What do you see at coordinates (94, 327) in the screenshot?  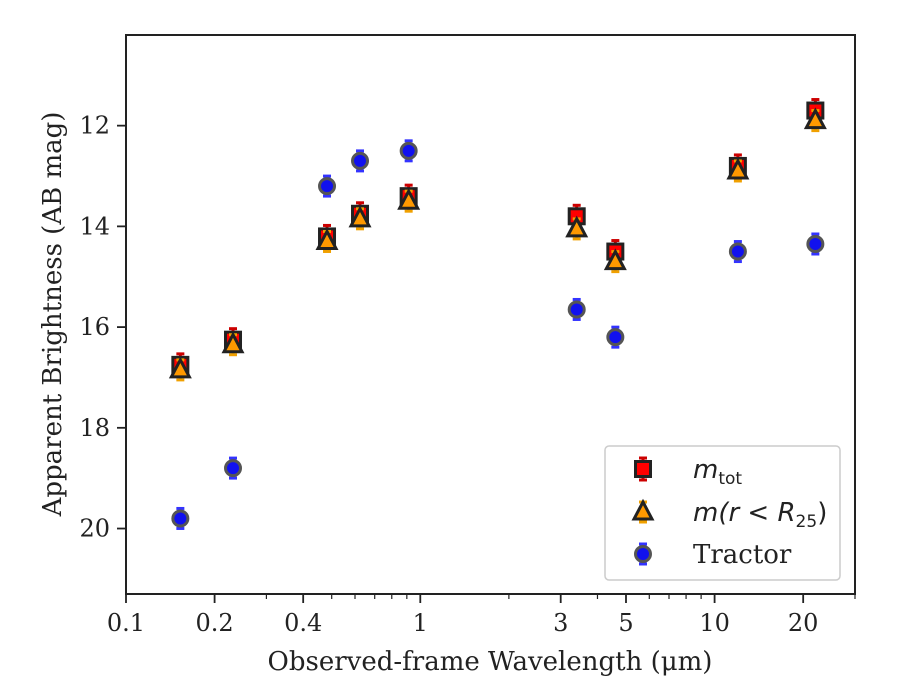 I see `y-tick-label: 16` at bounding box center [94, 327].